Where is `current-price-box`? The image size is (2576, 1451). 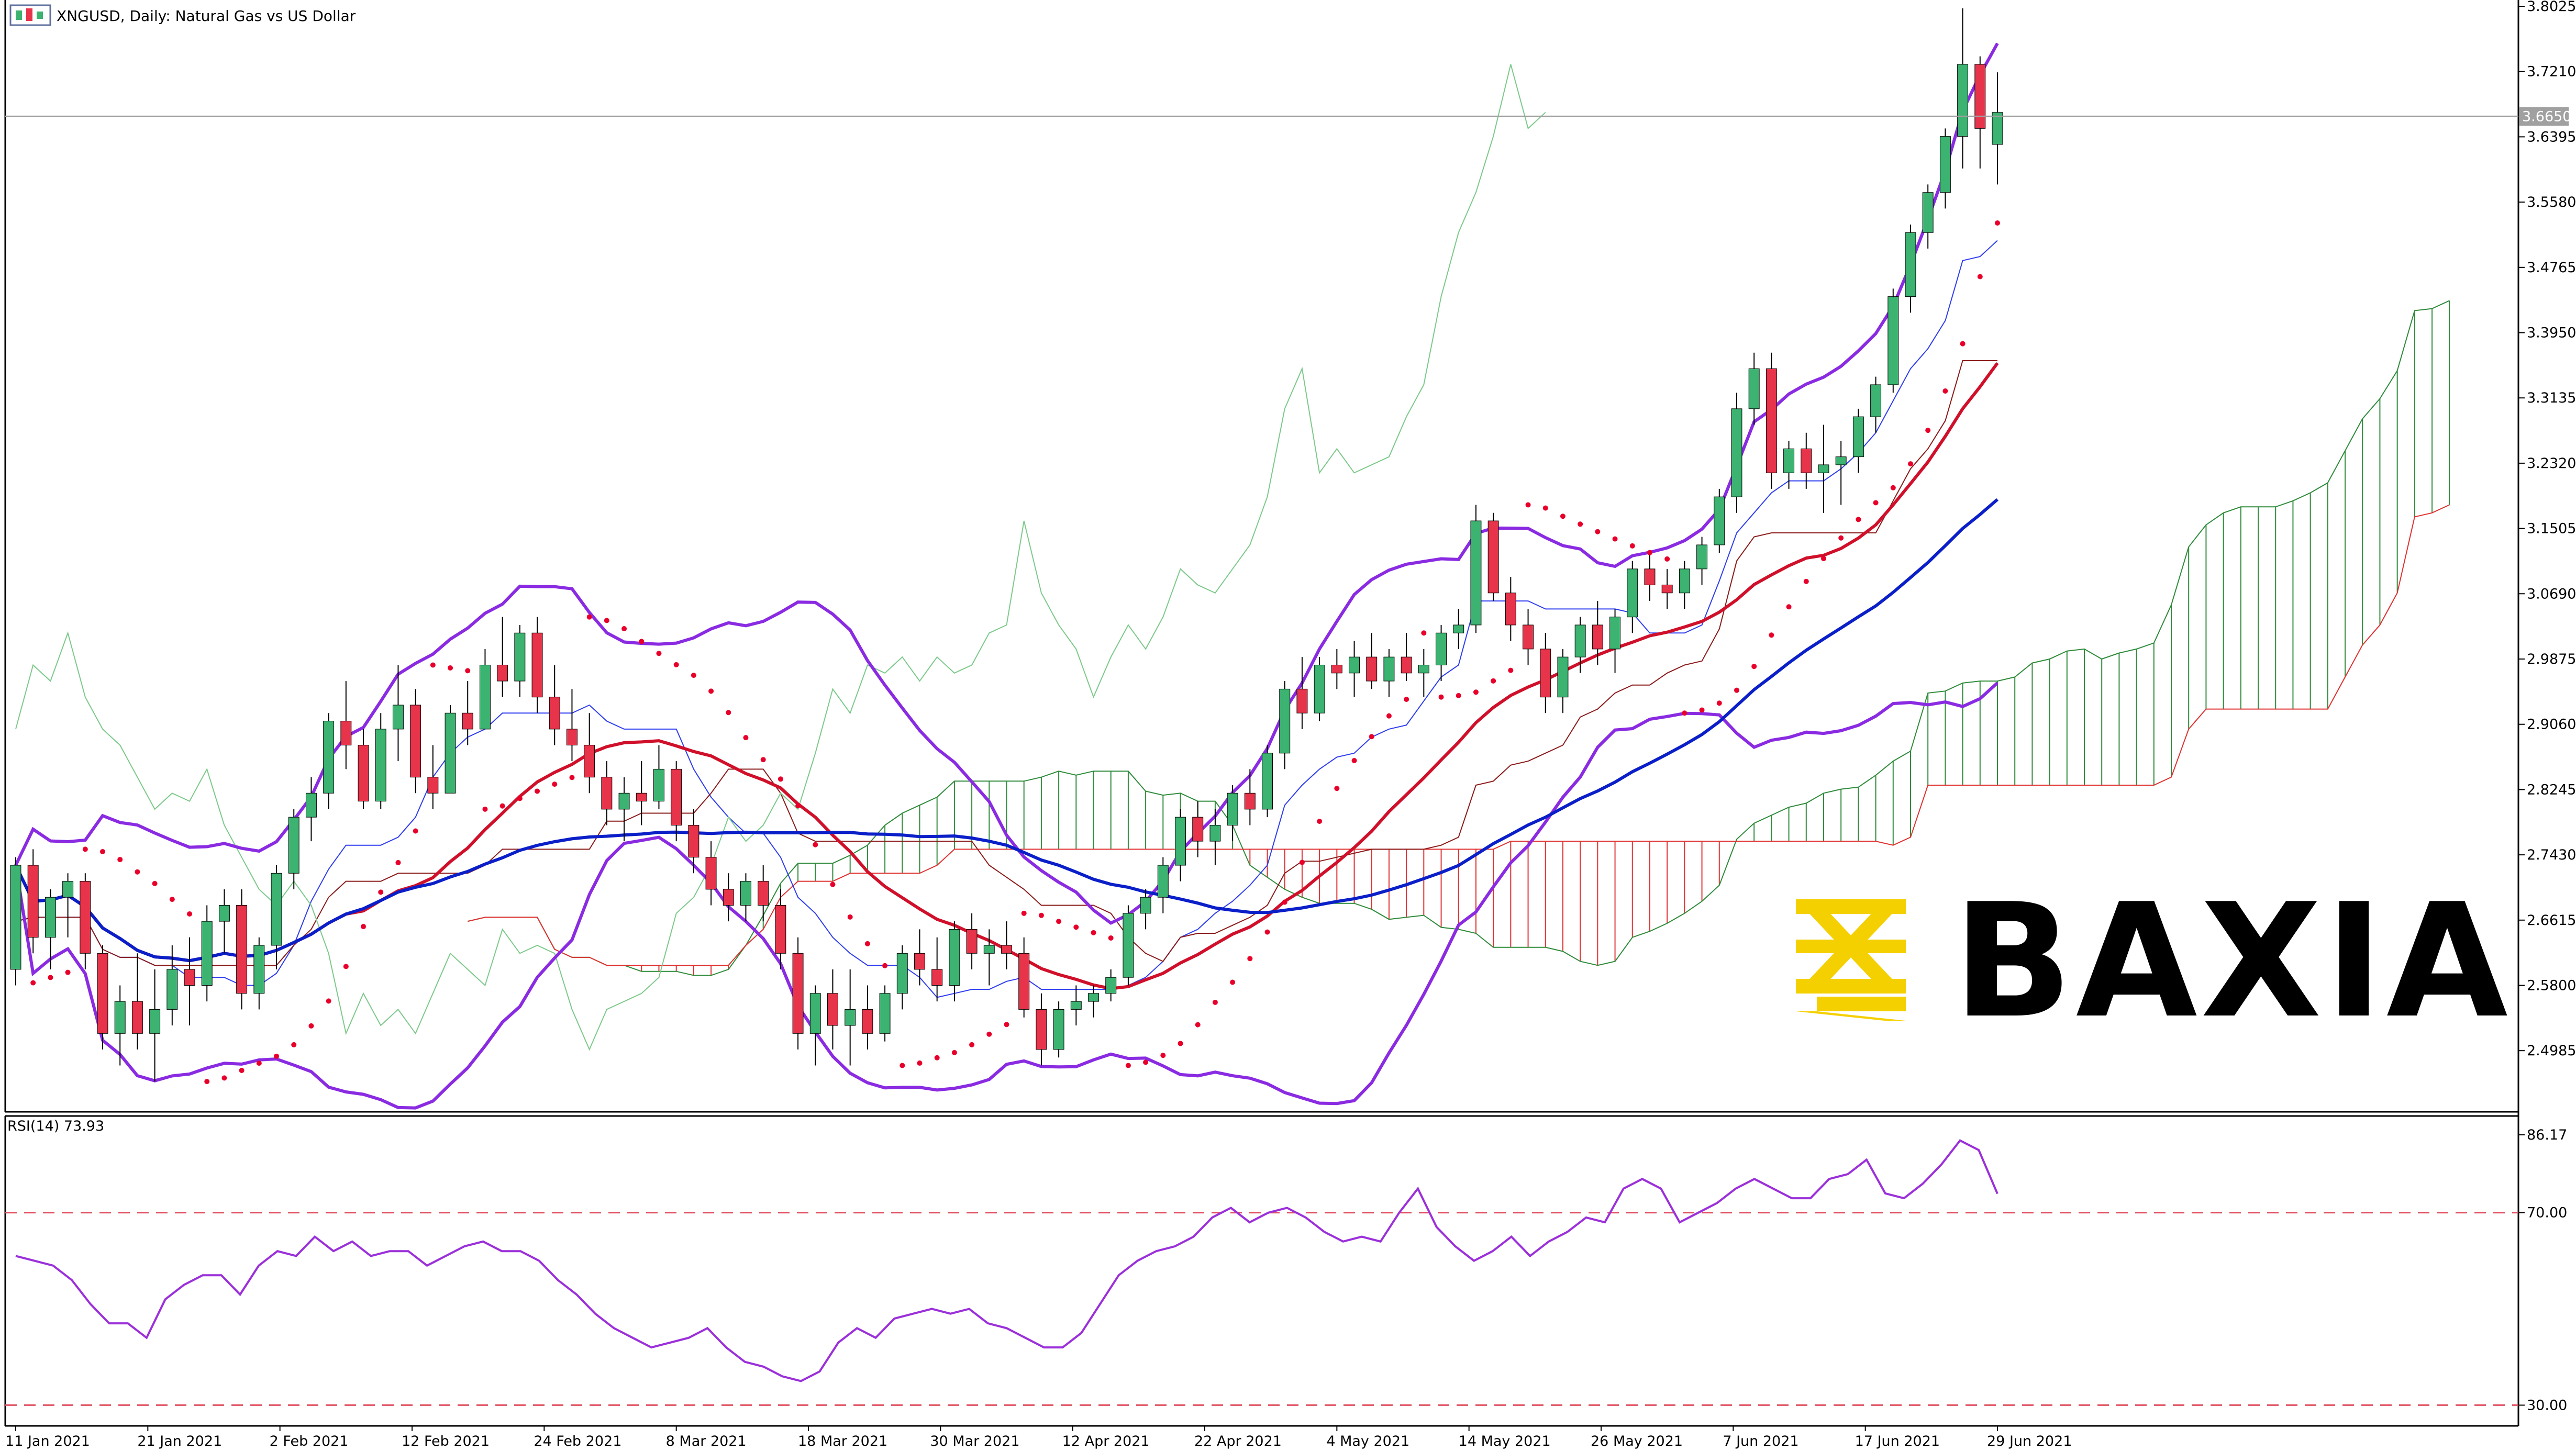 current-price-box is located at coordinates (2544, 117).